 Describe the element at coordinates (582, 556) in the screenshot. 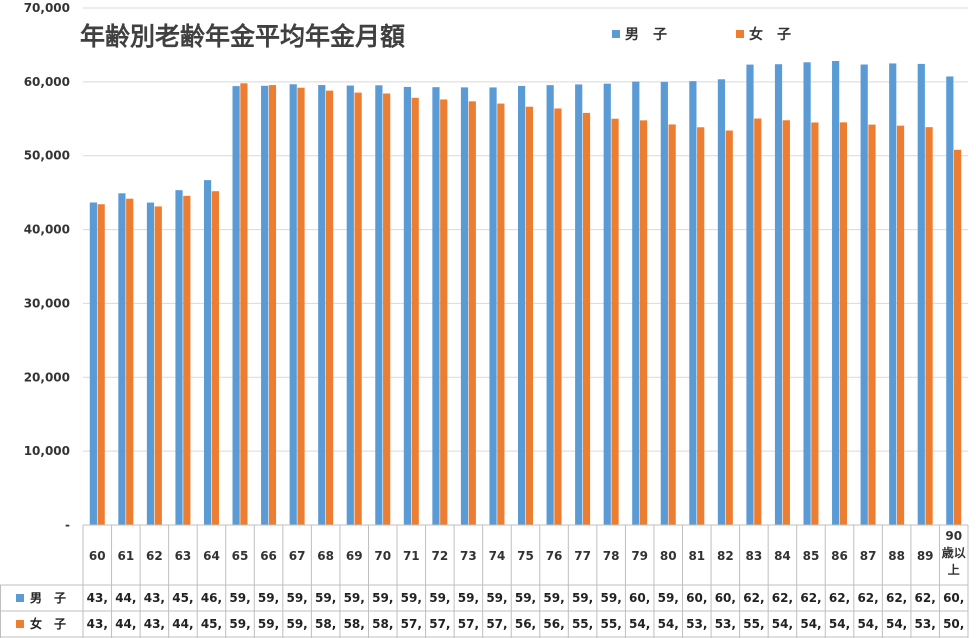

I see `x-tick-label: 77` at that location.